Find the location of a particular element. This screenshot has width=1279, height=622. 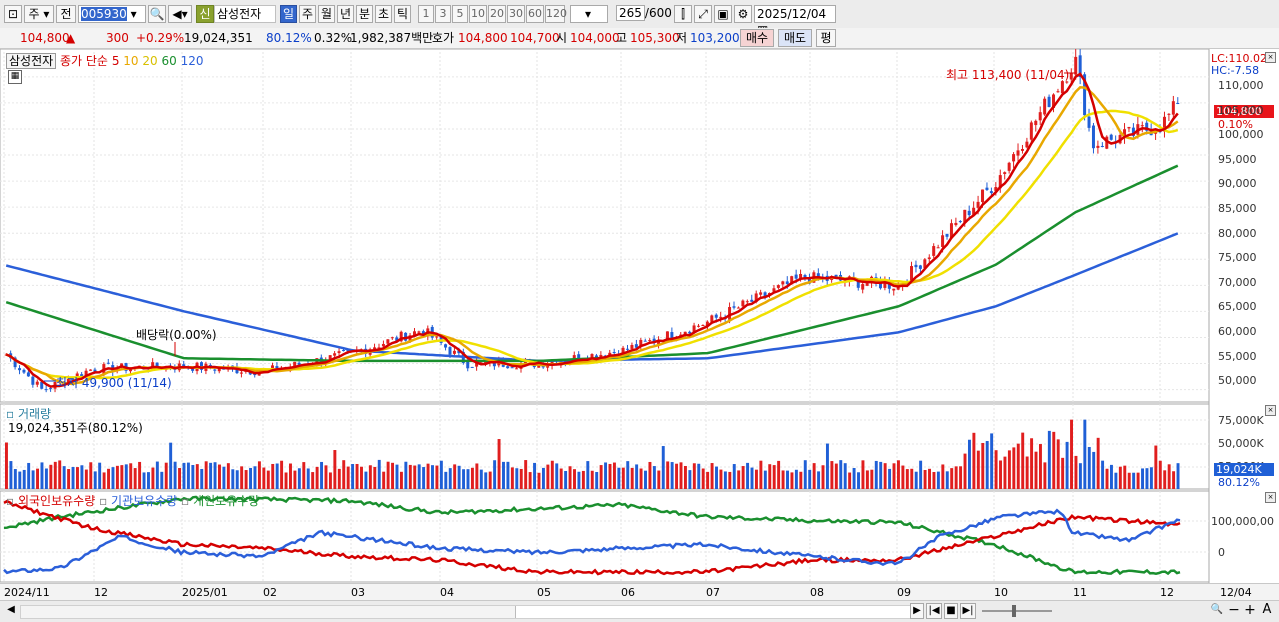

scrollbar-thumb is located at coordinates (712, 612).